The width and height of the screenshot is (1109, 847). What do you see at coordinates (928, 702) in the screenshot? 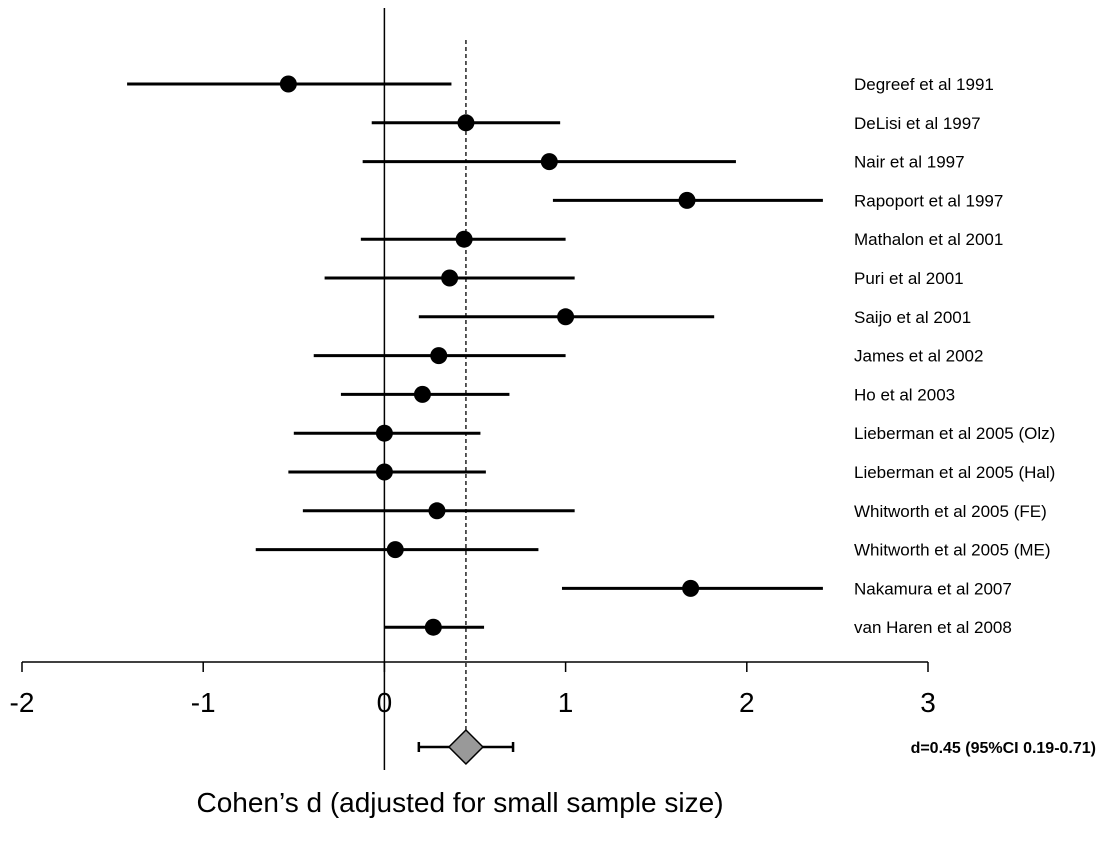
I see `x-tick-label: 3` at bounding box center [928, 702].